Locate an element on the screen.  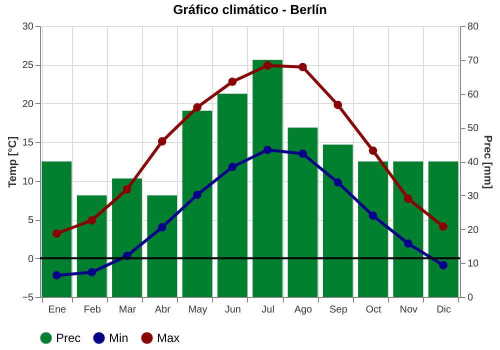
chart-title: Gráfico climático - Berlín is located at coordinates (250, 9).